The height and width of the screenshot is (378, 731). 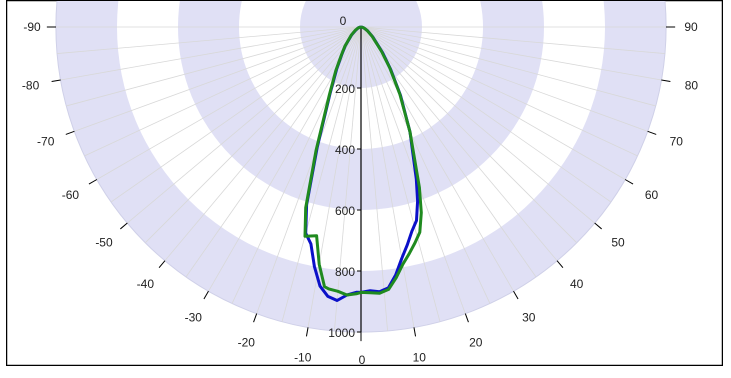 What do you see at coordinates (345, 89) in the screenshot?
I see `radial-tick-label: 200` at bounding box center [345, 89].